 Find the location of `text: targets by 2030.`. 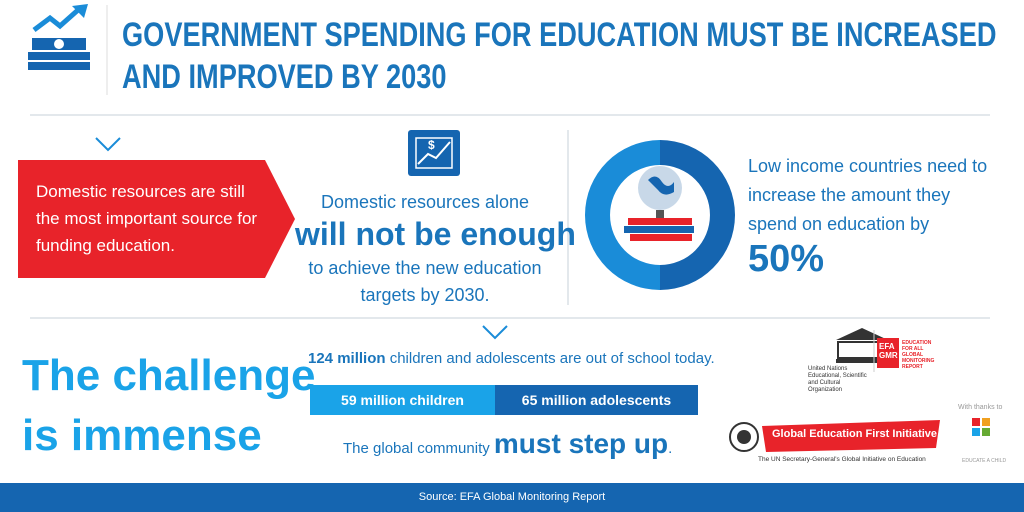

text: targets by 2030. is located at coordinates (425, 295).